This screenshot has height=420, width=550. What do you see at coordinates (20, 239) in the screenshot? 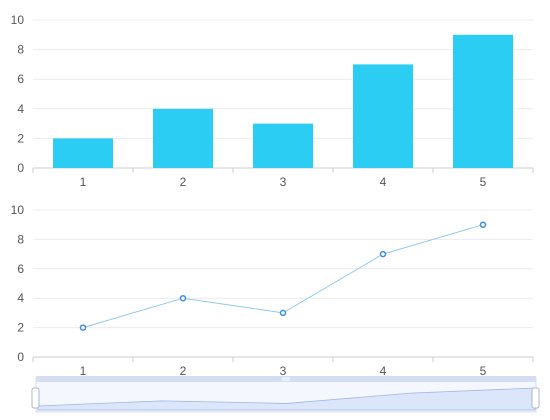
I see `line-y-tick-label: 8` at bounding box center [20, 239].